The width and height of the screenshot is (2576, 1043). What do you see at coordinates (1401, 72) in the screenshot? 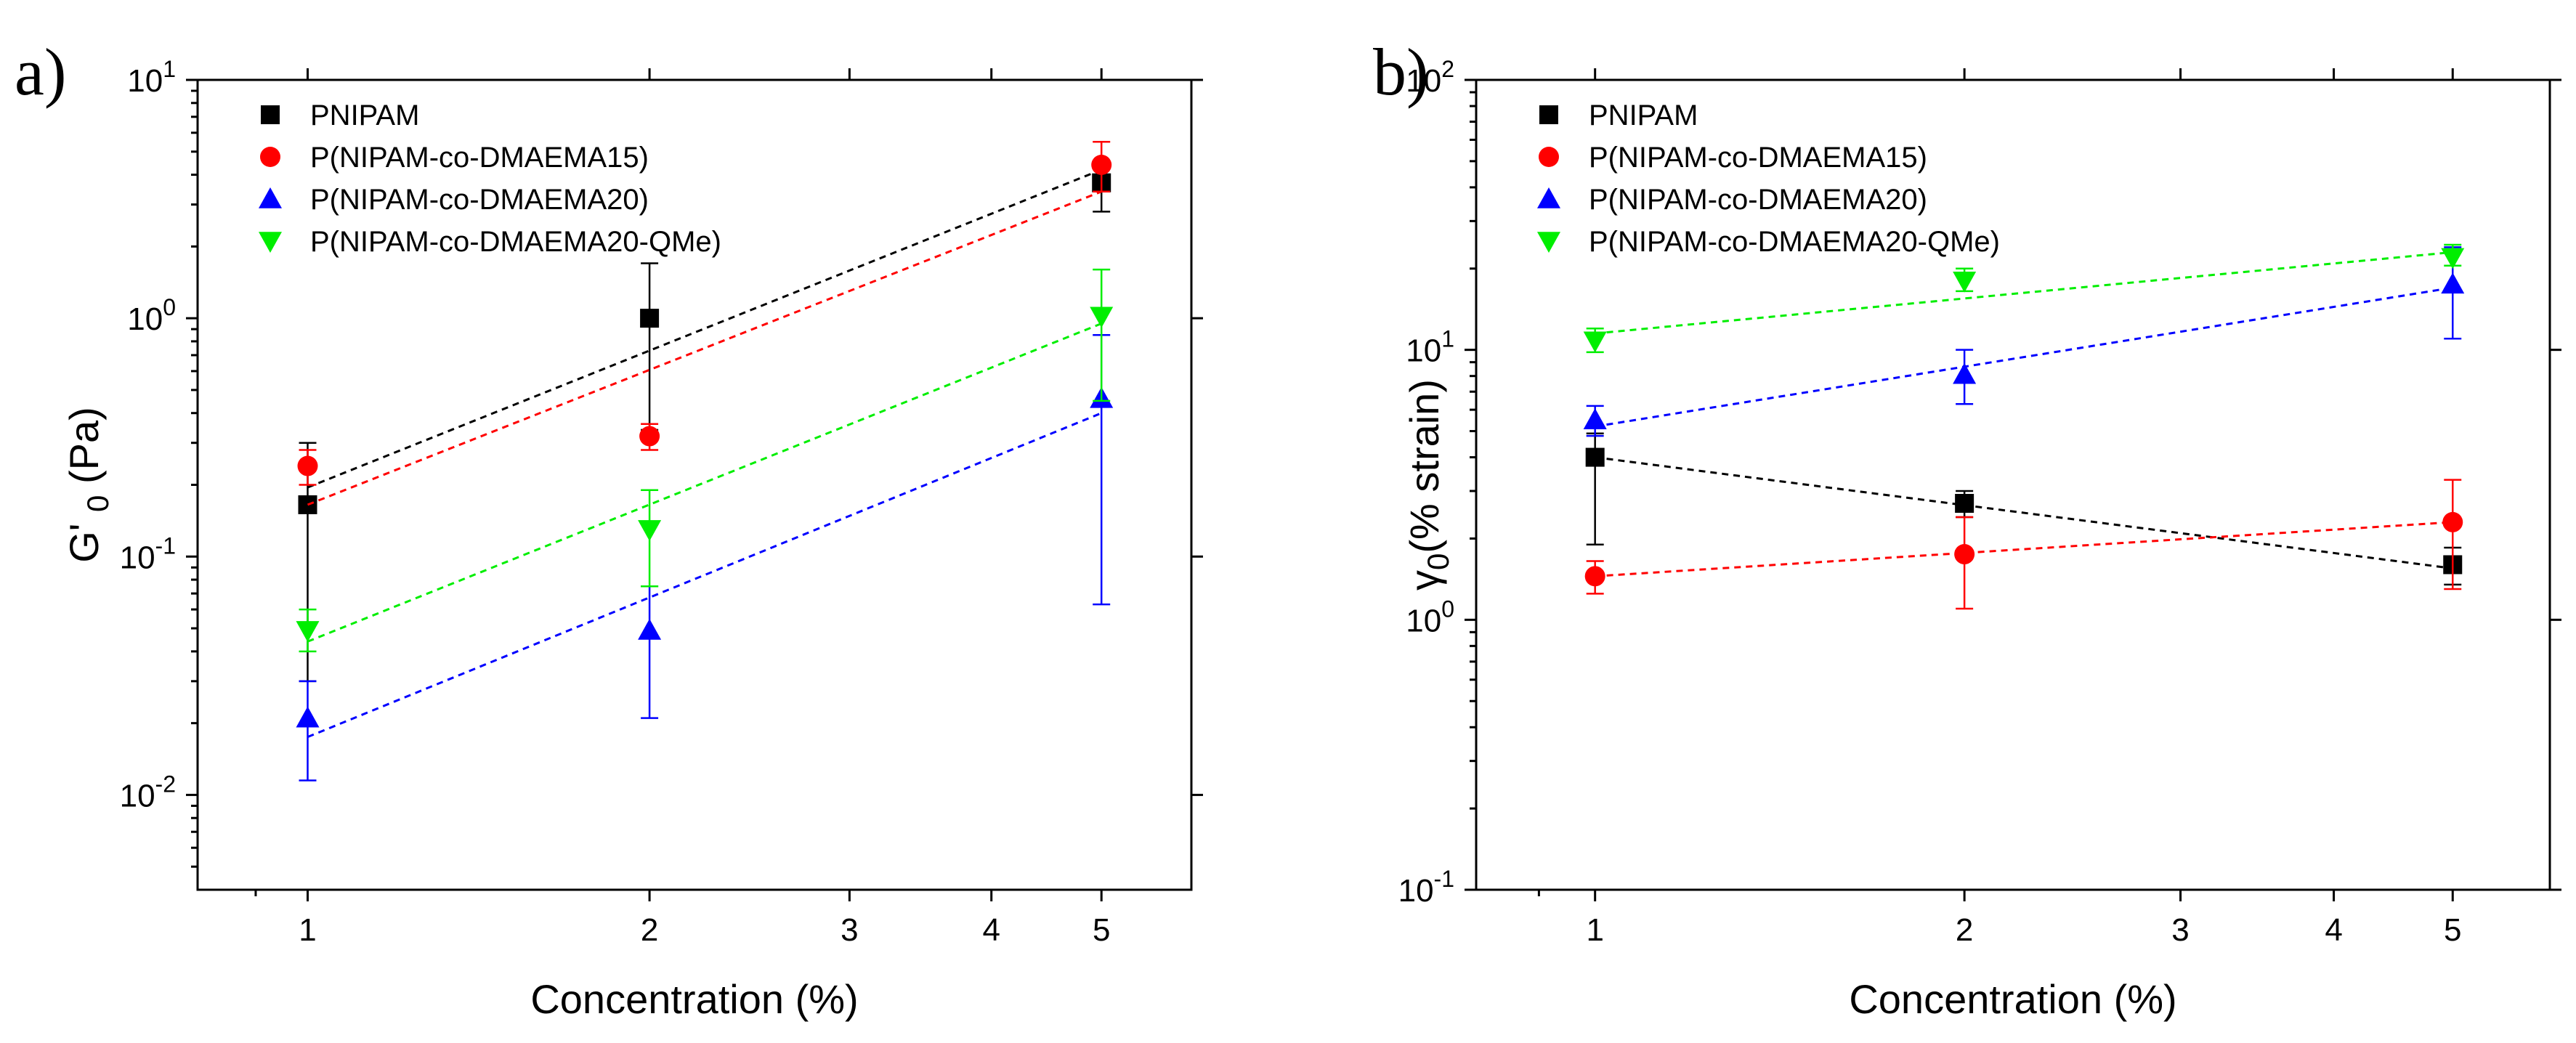
I see `panel-label: b)` at bounding box center [1401, 72].